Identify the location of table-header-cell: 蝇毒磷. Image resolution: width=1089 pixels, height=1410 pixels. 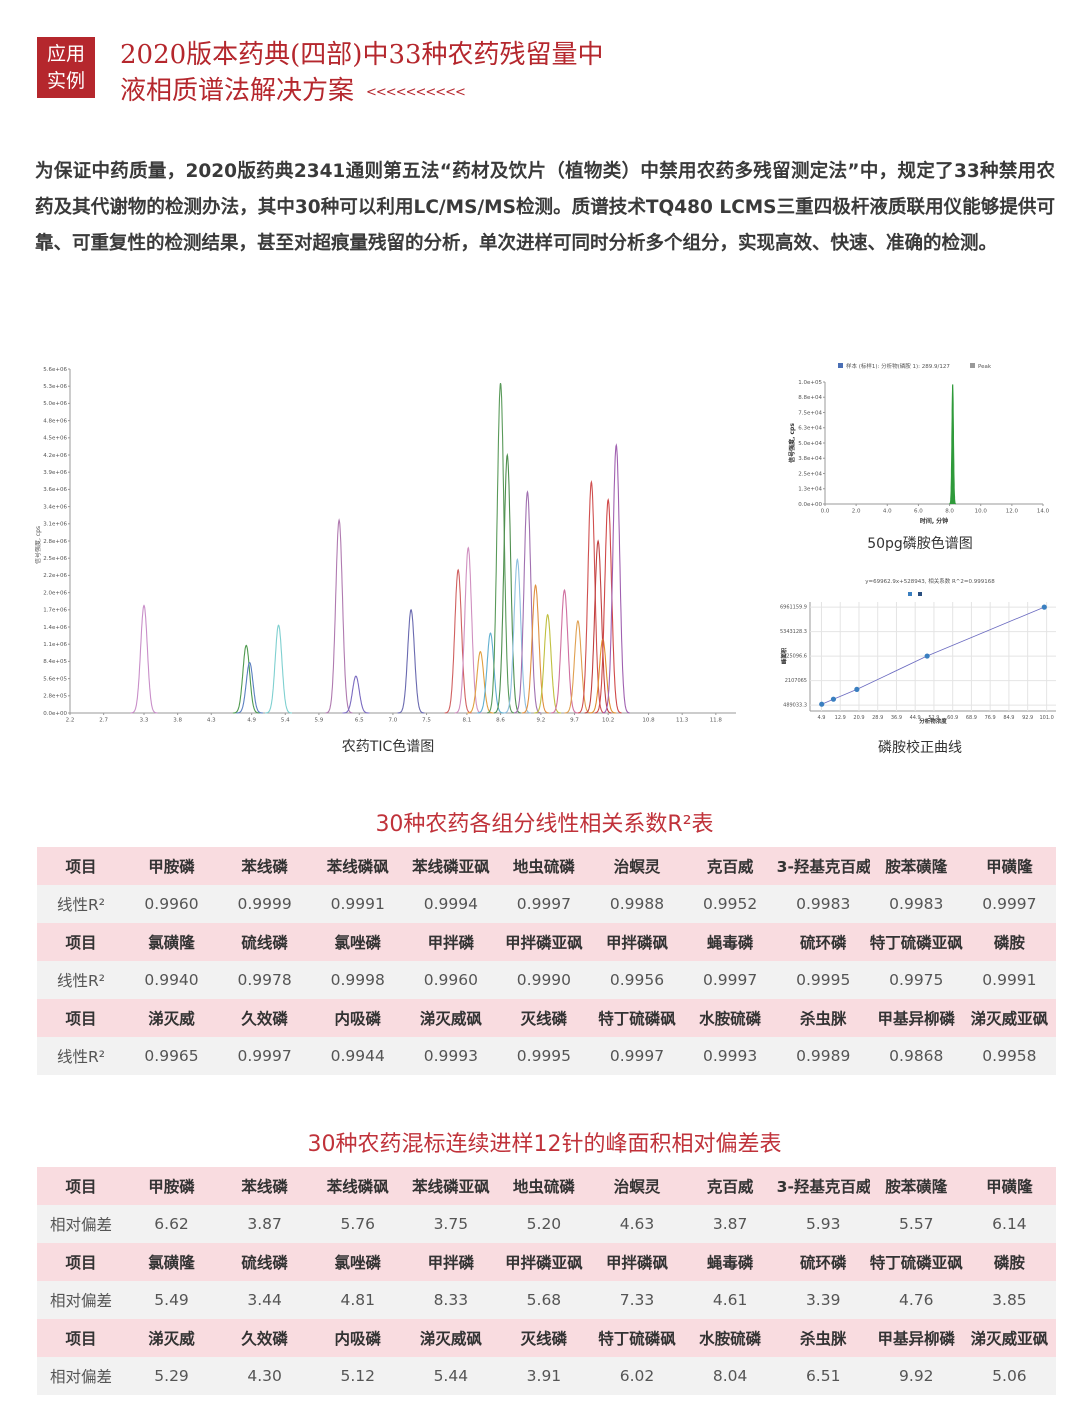
(730, 1262).